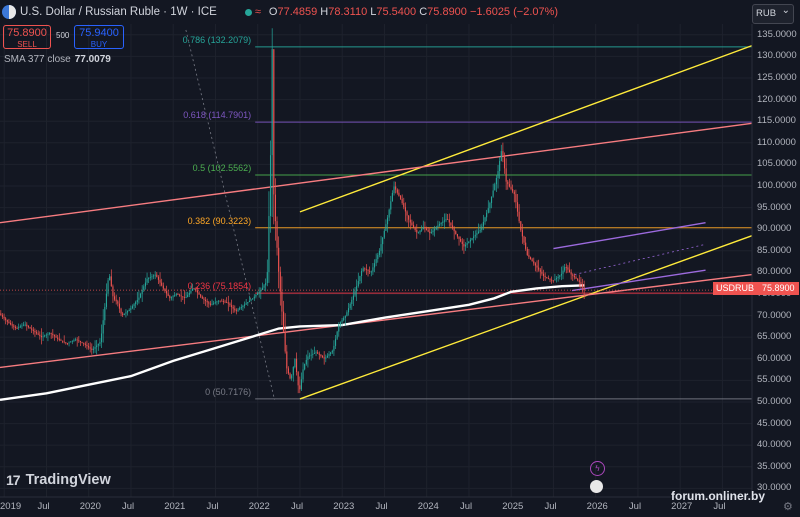 The height and width of the screenshot is (517, 800). I want to click on price-tick-label: 50.0000, so click(774, 401).